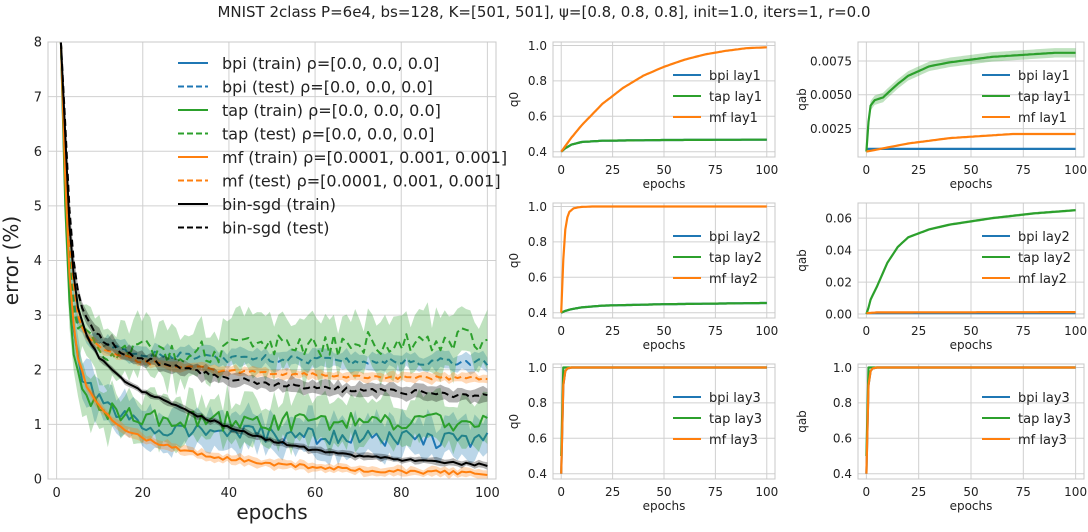  Describe the element at coordinates (831, 129) in the screenshot. I see `y-tick-label: 0.0025` at that location.